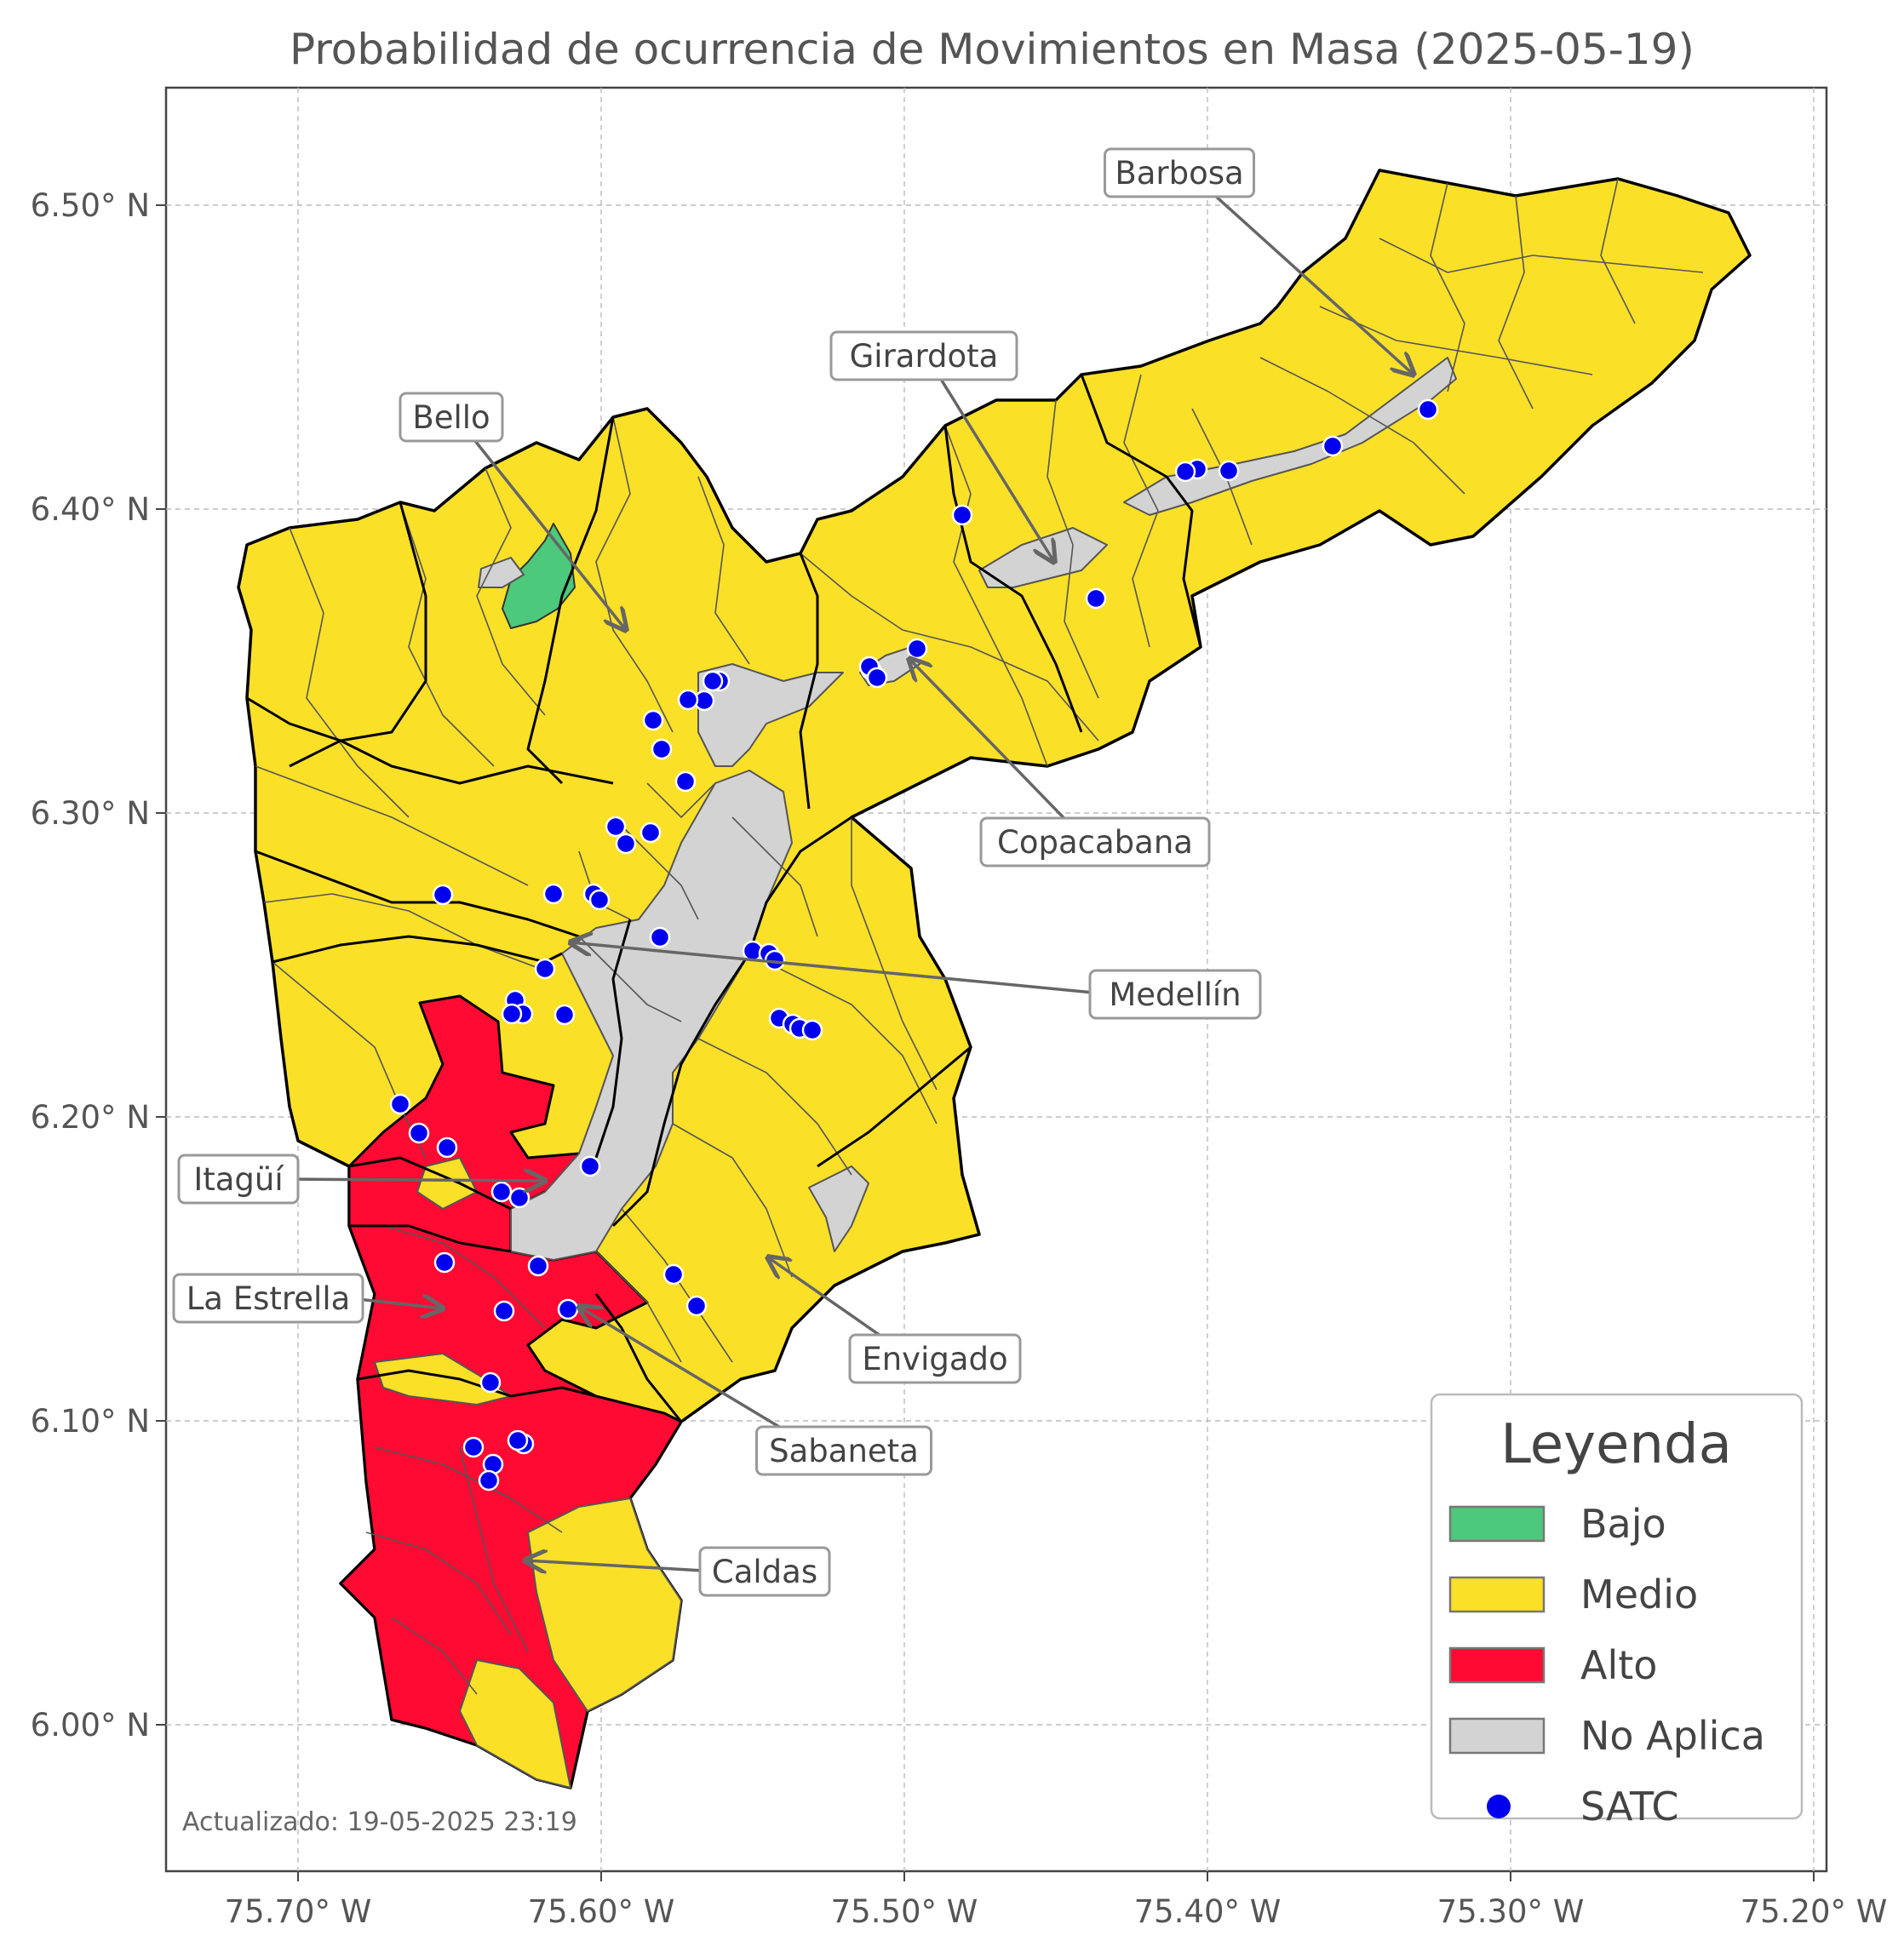 This screenshot has height=1941, width=1904. I want to click on callout-arrow-medellín, so click(831, 968).